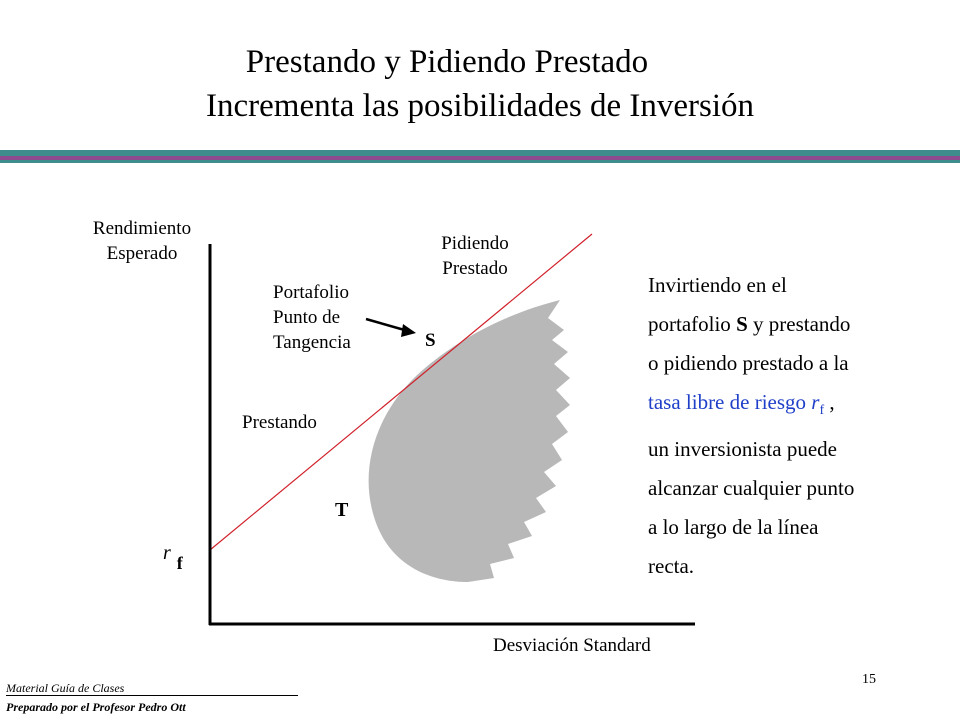 Image resolution: width=960 pixels, height=720 pixels. I want to click on paragraph-line-3: o pidiendo prestado a la, so click(748, 363).